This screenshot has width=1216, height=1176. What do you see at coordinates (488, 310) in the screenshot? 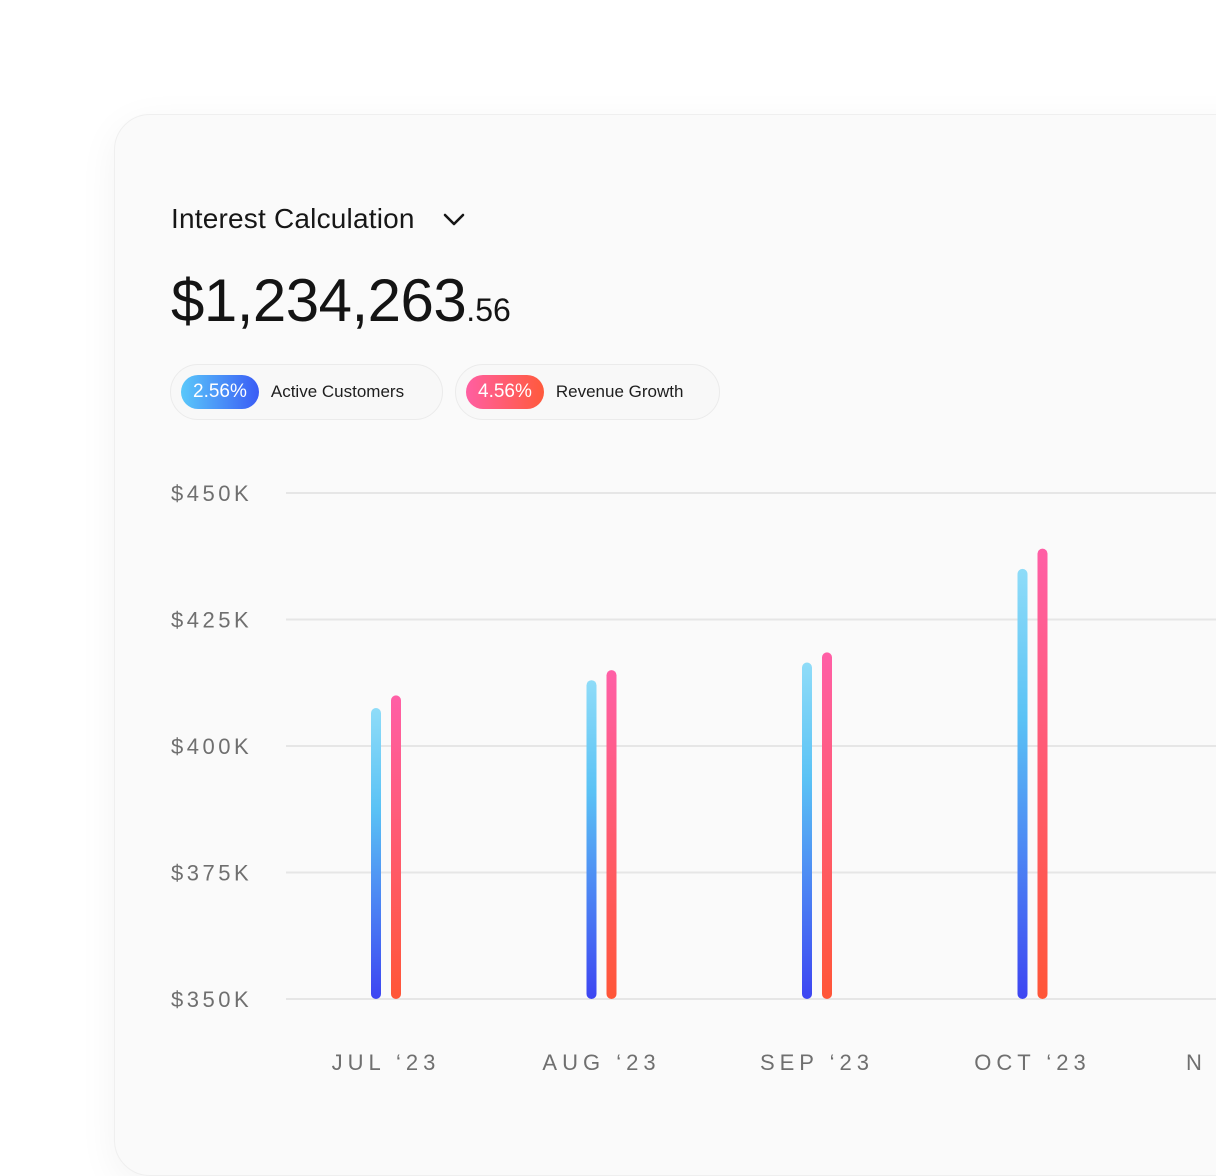
I see `total-amount-cents: .56` at bounding box center [488, 310].